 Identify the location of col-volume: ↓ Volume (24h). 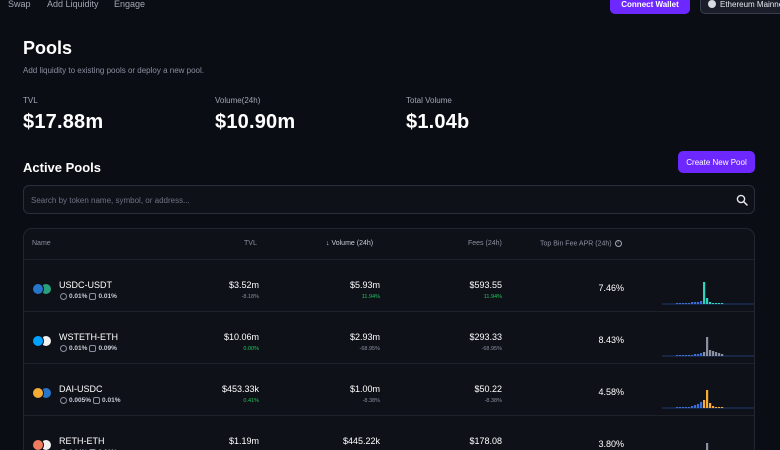
(349, 243).